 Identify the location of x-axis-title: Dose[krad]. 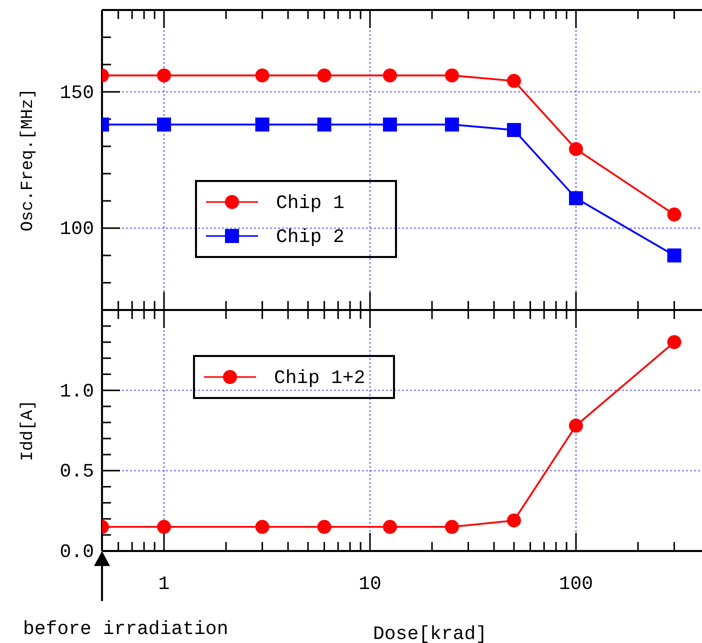
(430, 633).